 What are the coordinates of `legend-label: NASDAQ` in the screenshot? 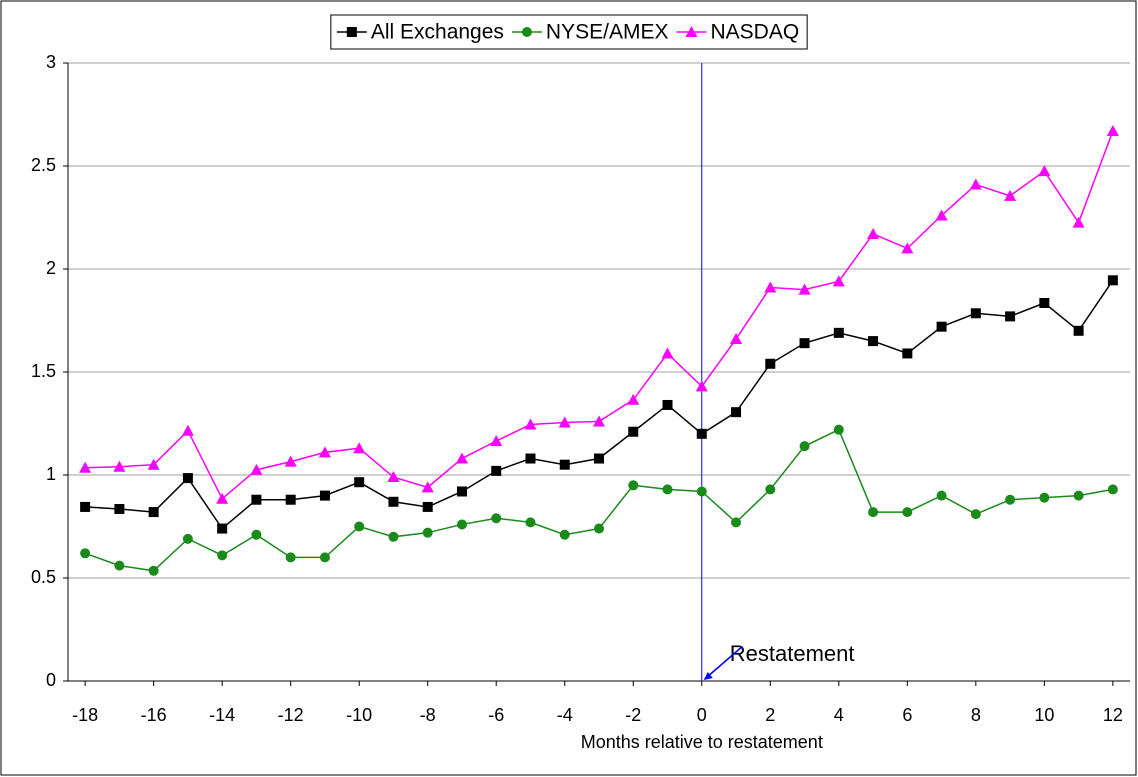 It's located at (754, 32).